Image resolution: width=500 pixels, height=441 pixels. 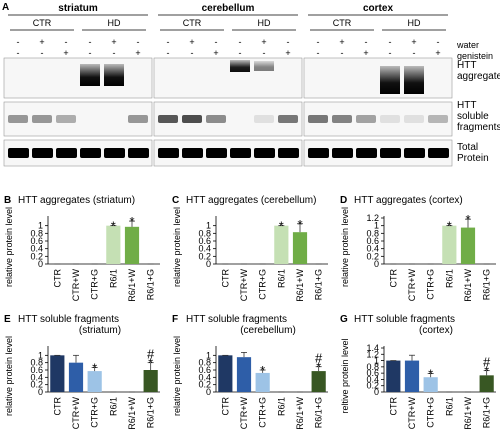 What do you see at coordinates (473, 153) in the screenshot?
I see `band-label: Total Protein` at bounding box center [473, 153].